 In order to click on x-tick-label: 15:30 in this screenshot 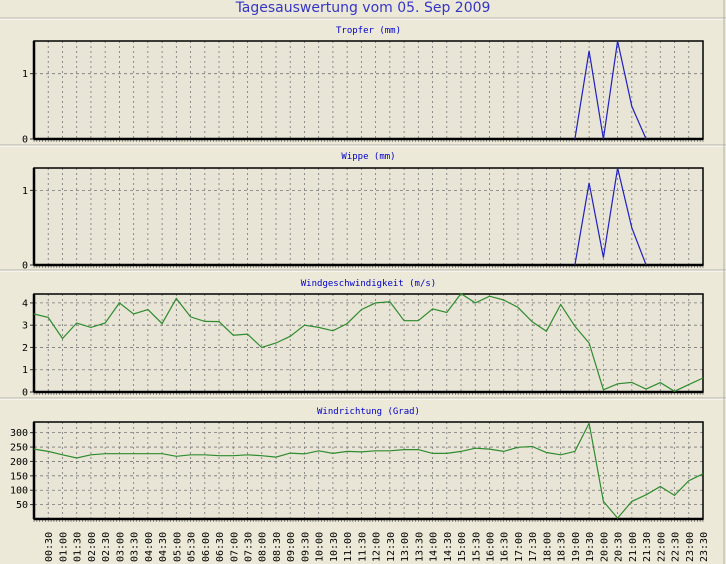, I will do `click(476, 547)`.